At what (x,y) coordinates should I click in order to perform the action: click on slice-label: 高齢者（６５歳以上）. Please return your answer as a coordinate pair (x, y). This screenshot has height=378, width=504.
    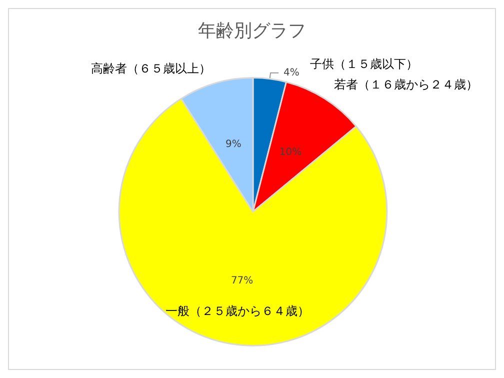
    Looking at the image, I should click on (150, 69).